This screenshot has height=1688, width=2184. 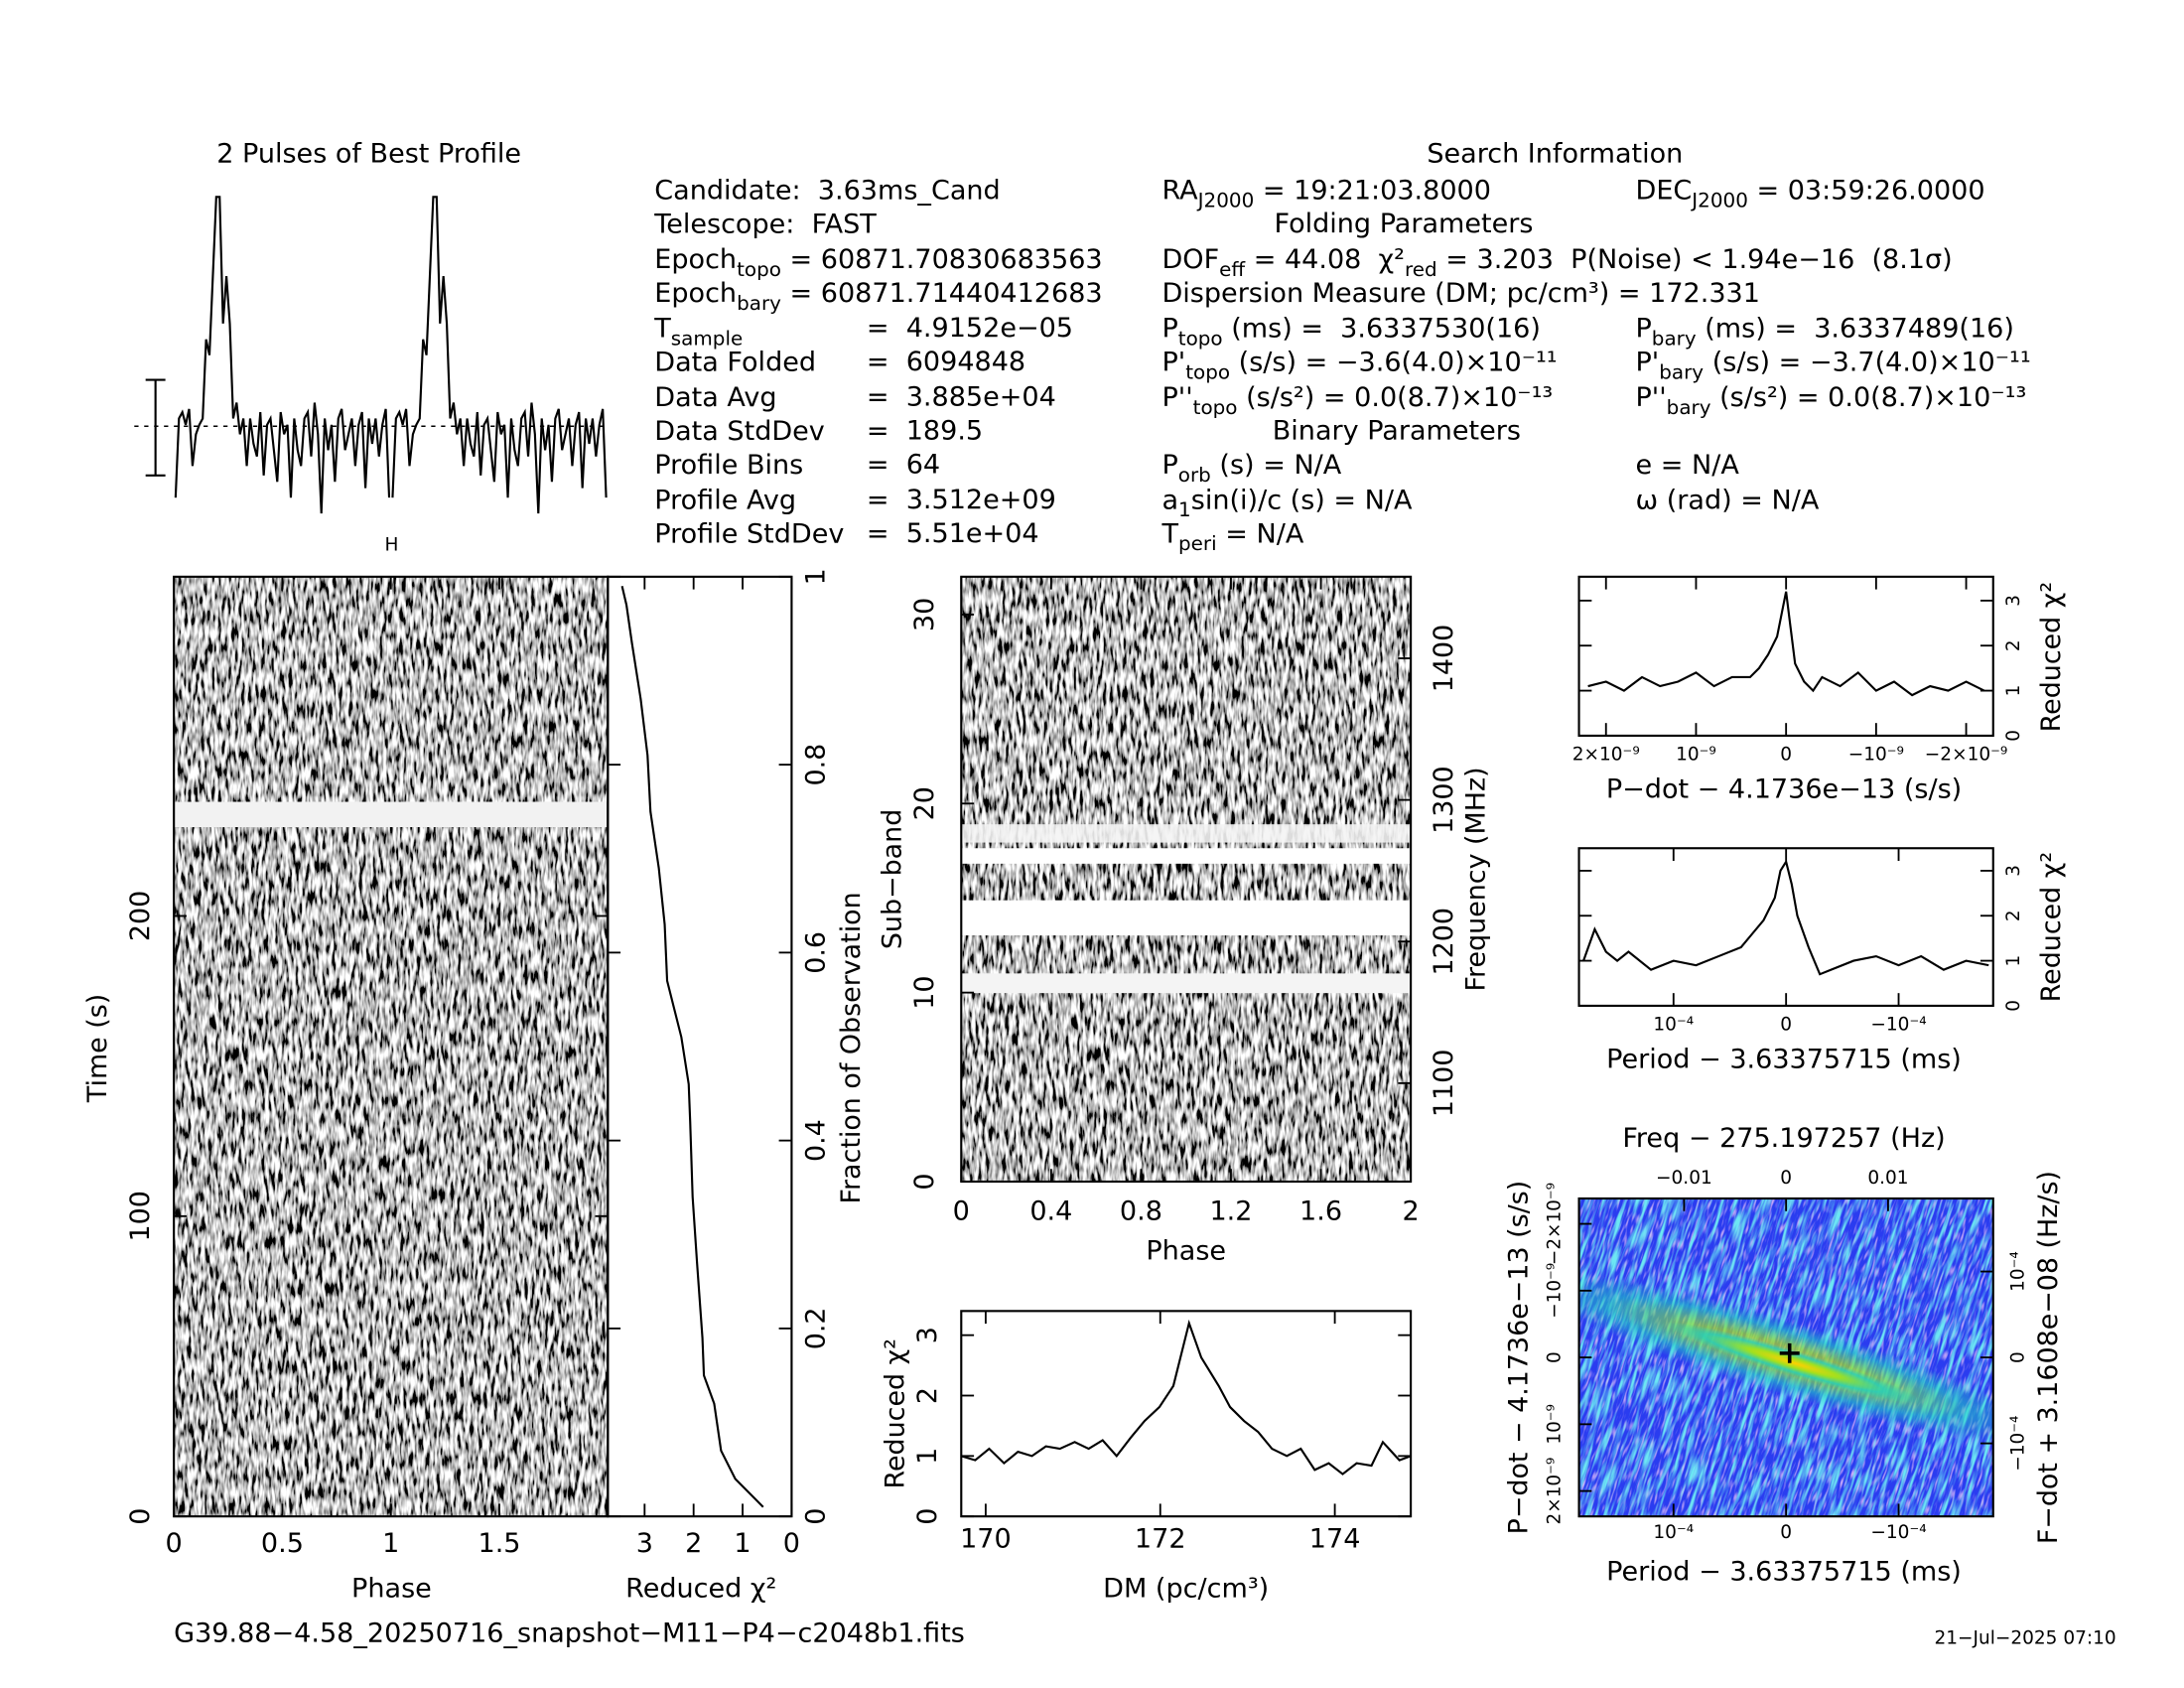 What do you see at coordinates (282, 1543) in the screenshot?
I see `tick-label: 0.5` at bounding box center [282, 1543].